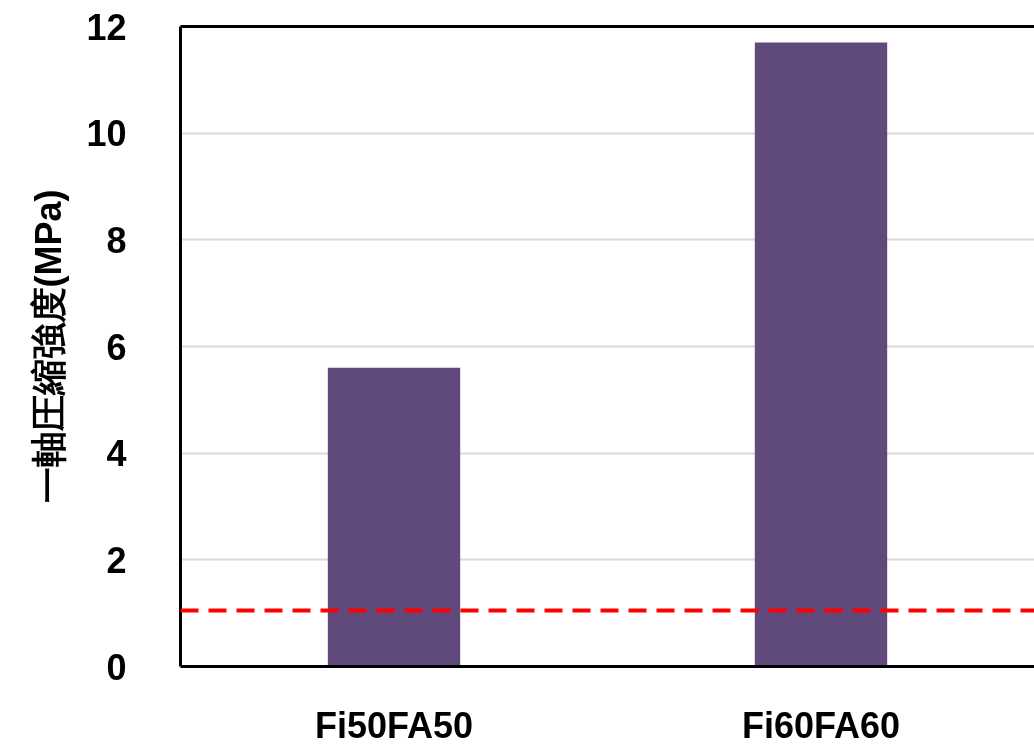  Describe the element at coordinates (116, 240) in the screenshot. I see `y-tick-label: 8` at that location.